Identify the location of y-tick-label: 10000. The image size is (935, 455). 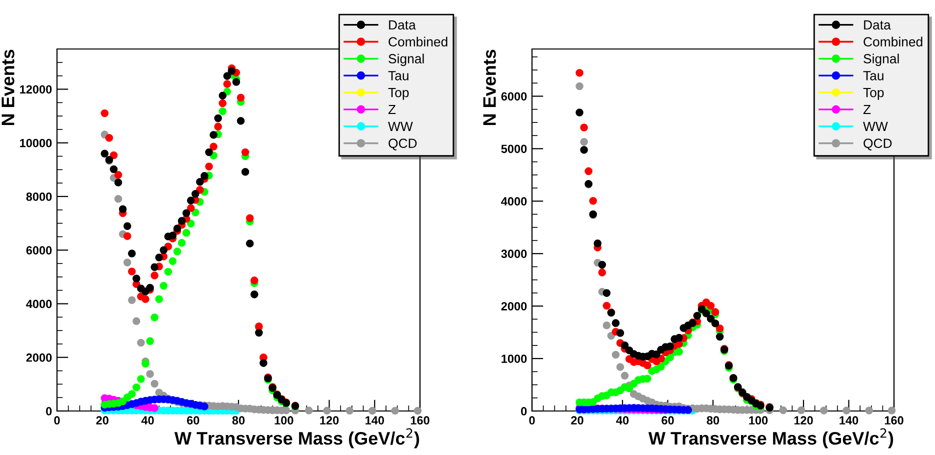
(36, 143).